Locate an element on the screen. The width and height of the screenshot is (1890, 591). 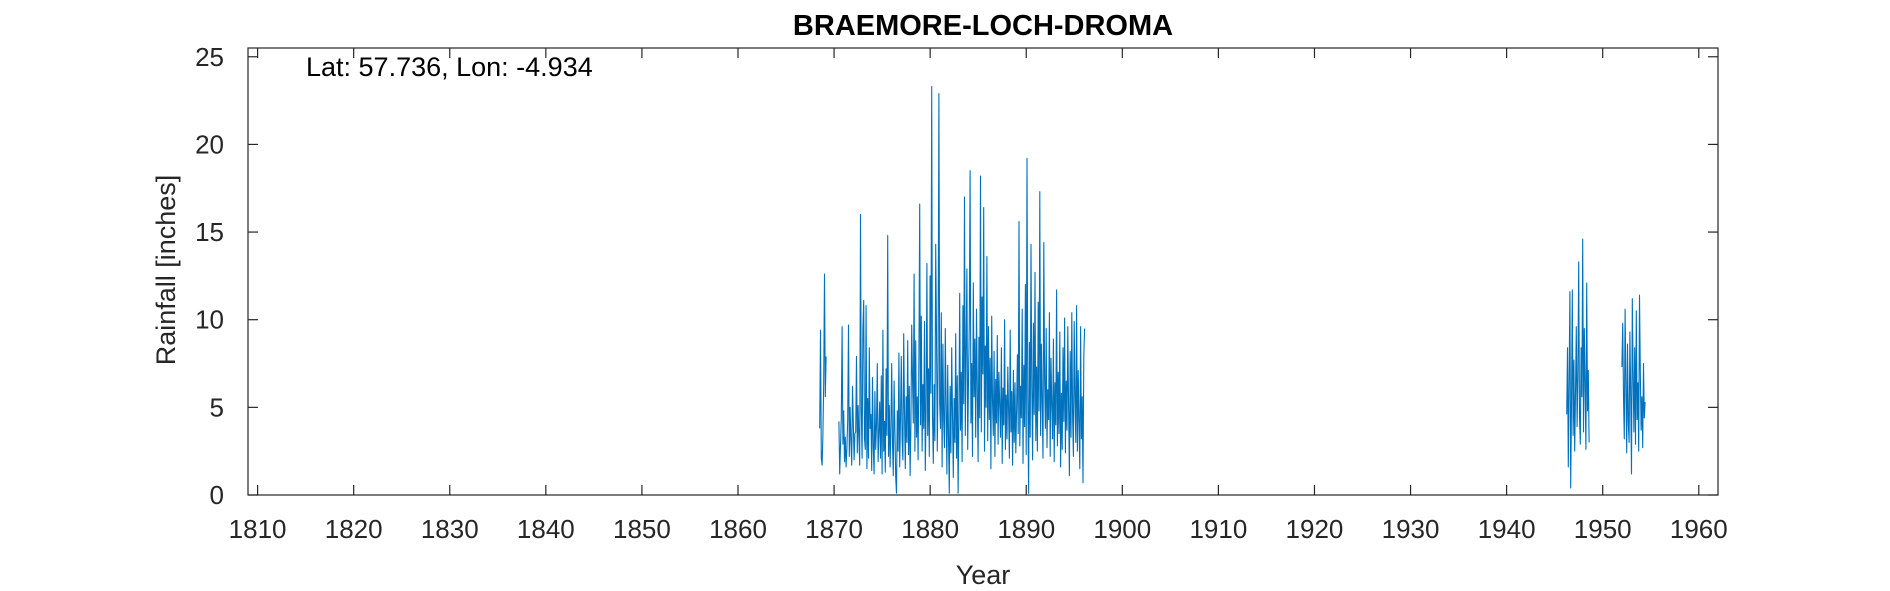
y-tick-label: 25 is located at coordinates (209, 57).